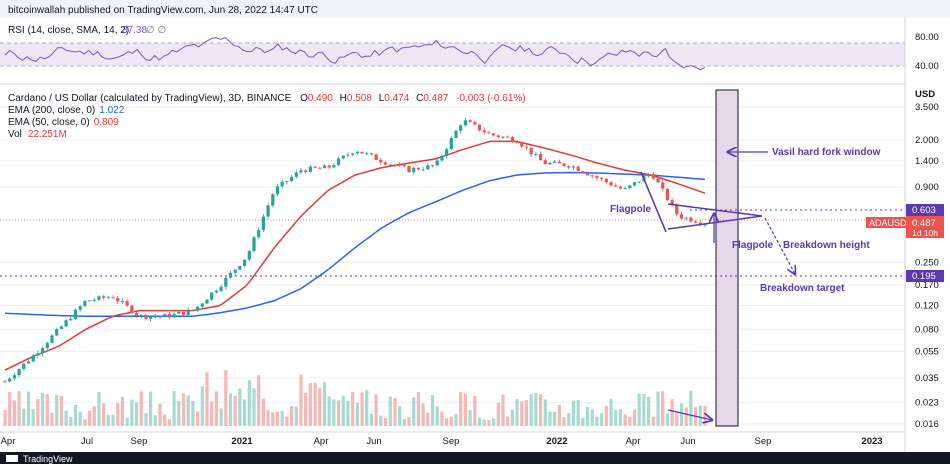 The width and height of the screenshot is (950, 464). What do you see at coordinates (49, 122) in the screenshot?
I see `ema50-label: EMA (50, close, 0)` at bounding box center [49, 122].